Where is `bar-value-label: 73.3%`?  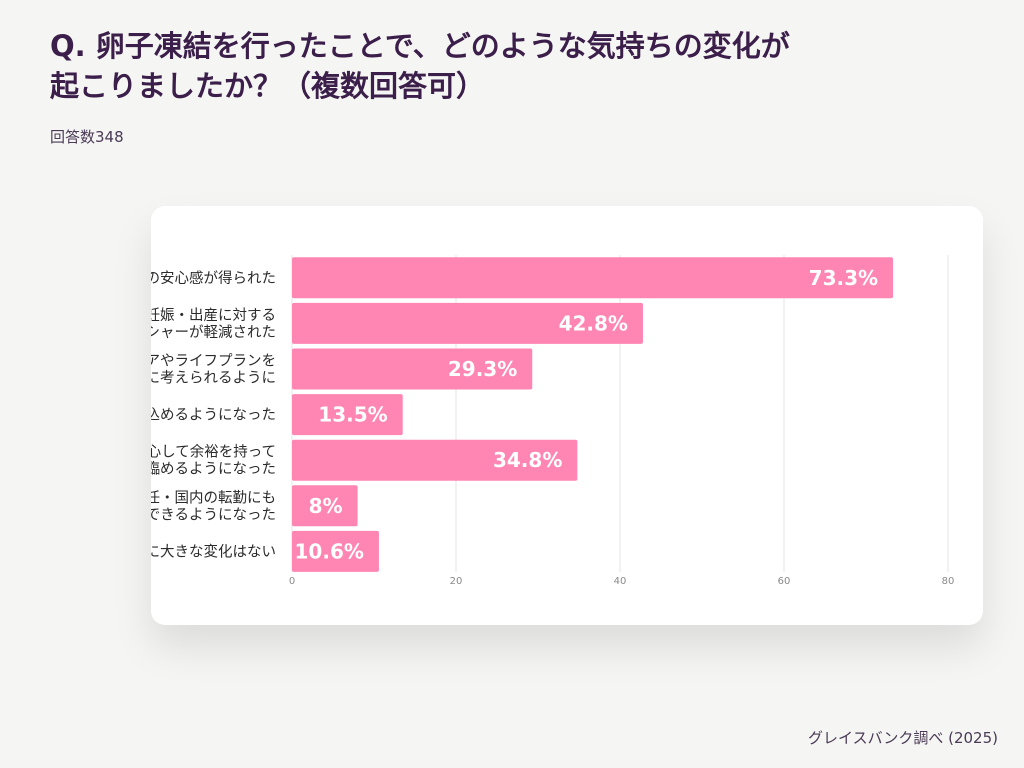
bar-value-label: 73.3% is located at coordinates (843, 278).